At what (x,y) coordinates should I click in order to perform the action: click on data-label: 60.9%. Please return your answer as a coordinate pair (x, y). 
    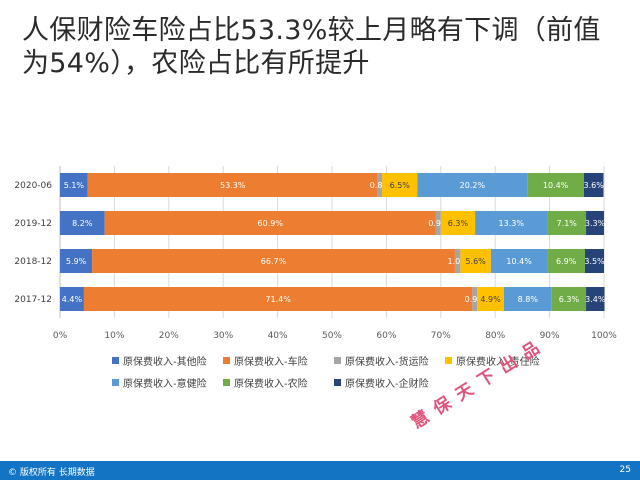
    Looking at the image, I should click on (271, 223).